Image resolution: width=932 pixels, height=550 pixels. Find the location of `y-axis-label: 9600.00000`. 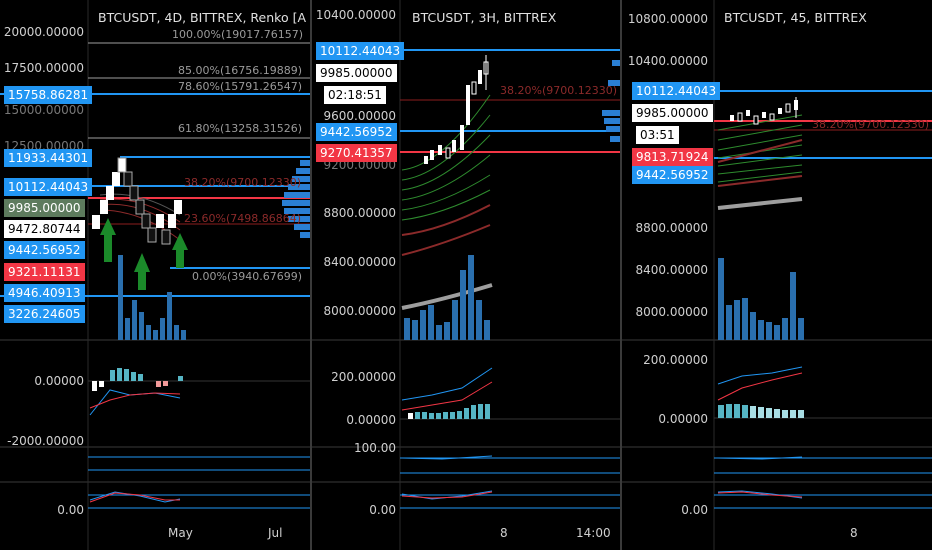

y-axis-label: 9600.00000 is located at coordinates (359, 116).